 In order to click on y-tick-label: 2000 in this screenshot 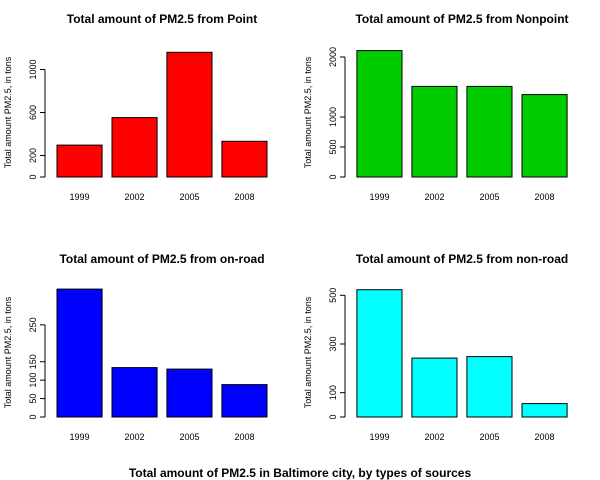, I will do `click(333, 57)`.